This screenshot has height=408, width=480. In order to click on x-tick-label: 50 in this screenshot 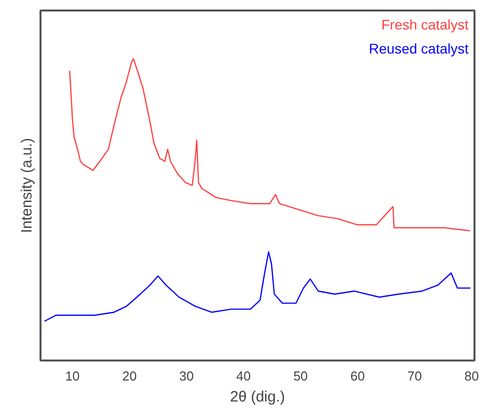, I will do `click(300, 376)`.